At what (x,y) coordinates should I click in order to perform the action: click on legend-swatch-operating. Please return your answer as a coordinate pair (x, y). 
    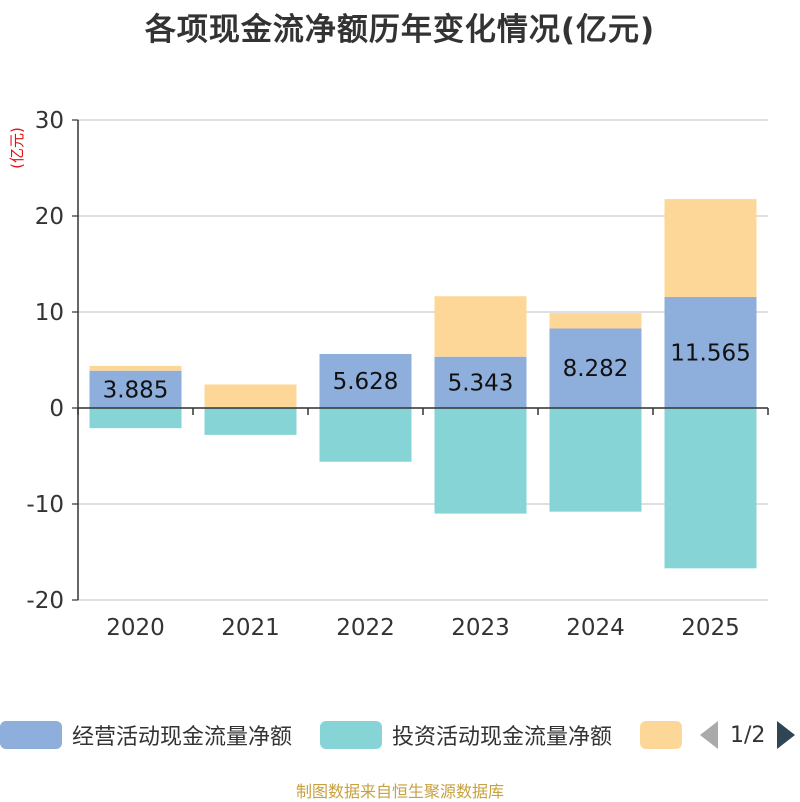
    Looking at the image, I should click on (31, 735).